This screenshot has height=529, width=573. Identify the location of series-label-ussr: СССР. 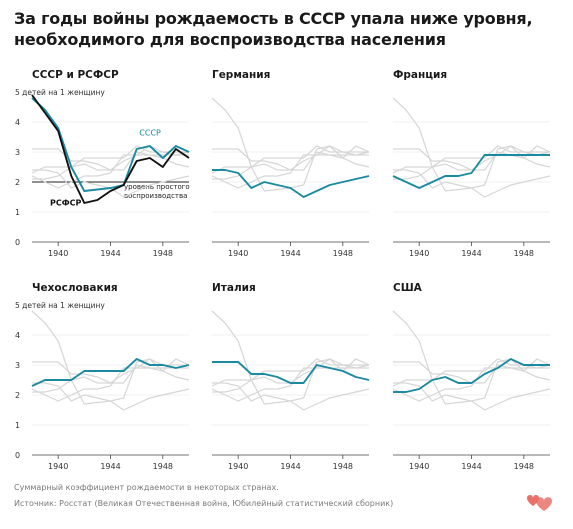
(150, 133).